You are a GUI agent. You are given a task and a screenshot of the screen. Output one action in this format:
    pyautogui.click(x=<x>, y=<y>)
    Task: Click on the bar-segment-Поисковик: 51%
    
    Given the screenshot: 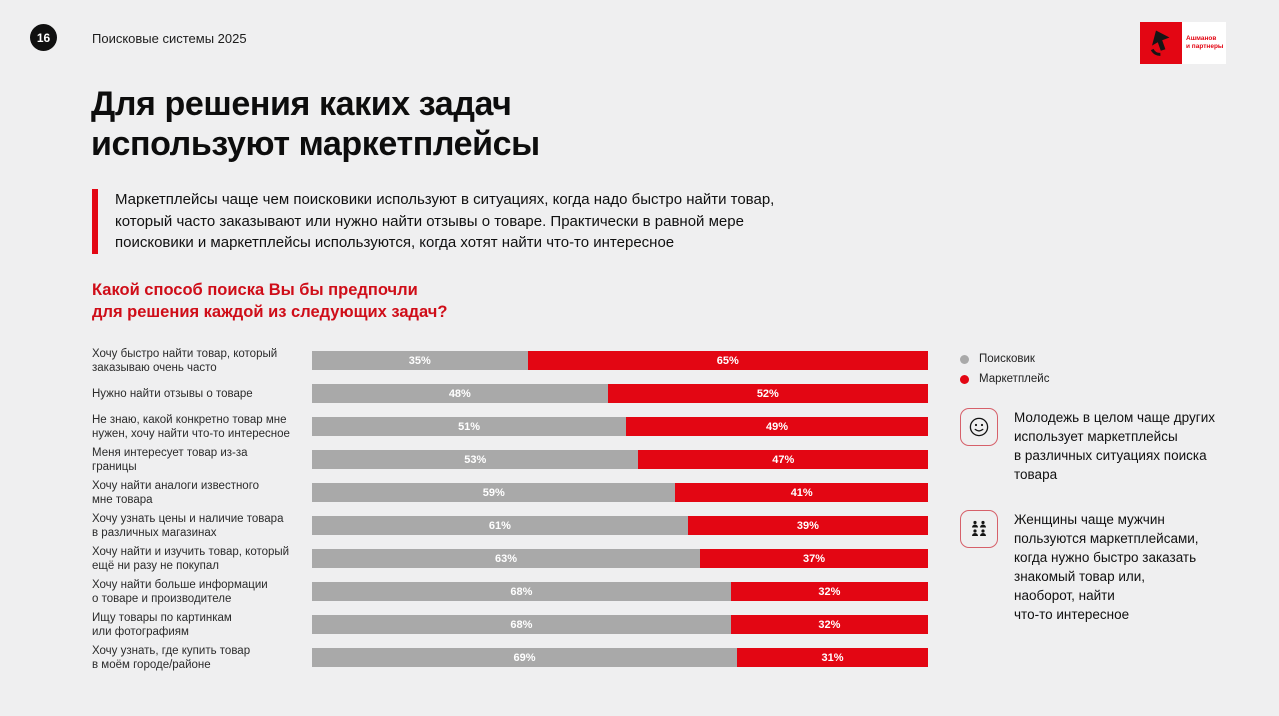 What is the action you would take?
    pyautogui.click(x=469, y=426)
    